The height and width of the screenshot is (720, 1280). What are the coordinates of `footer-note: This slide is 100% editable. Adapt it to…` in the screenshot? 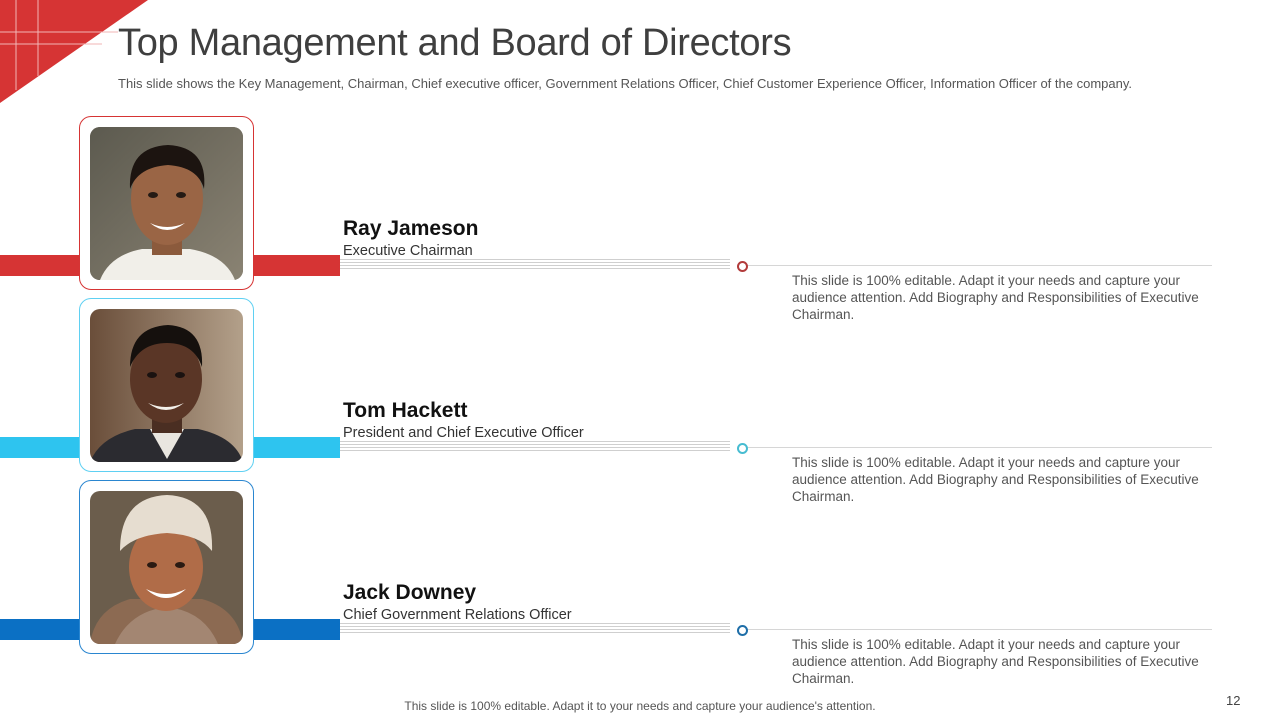 It's located at (640, 706).